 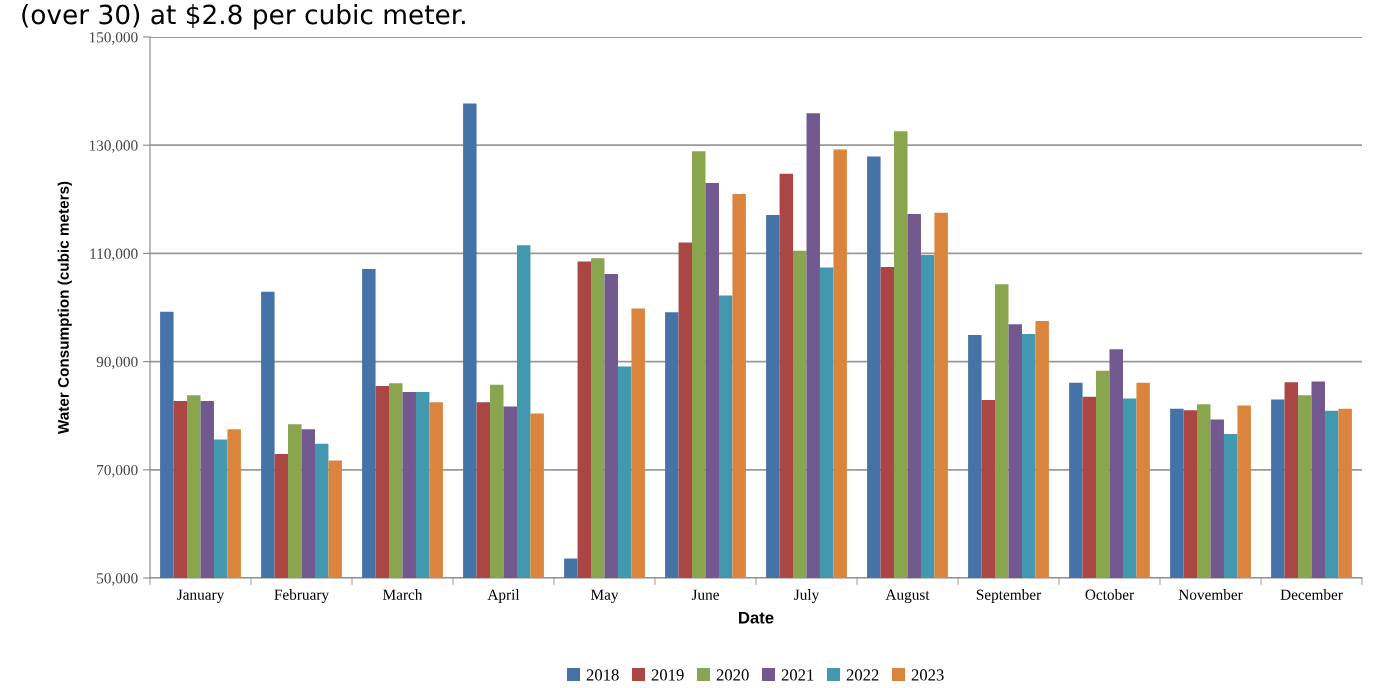 What do you see at coordinates (667, 675) in the screenshot?
I see `legend-label: 2019` at bounding box center [667, 675].